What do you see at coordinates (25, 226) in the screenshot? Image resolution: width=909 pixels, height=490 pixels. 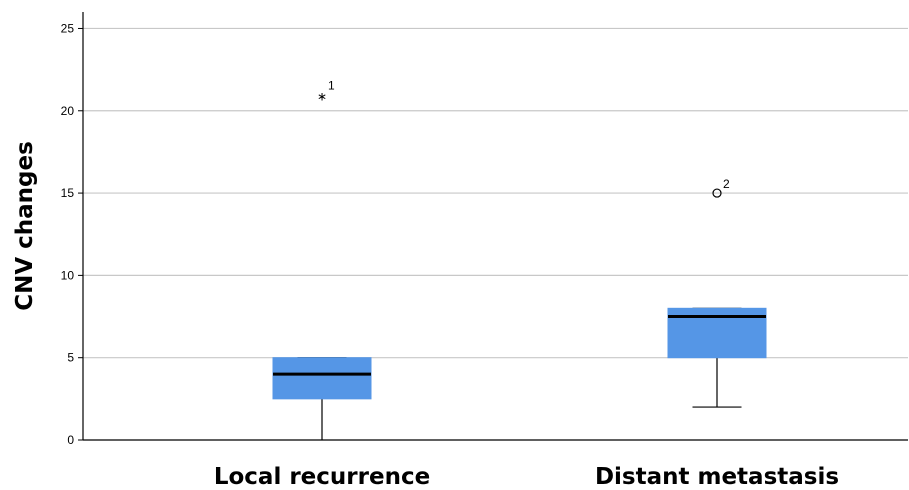 I see `y-axis-title: CNV changes` at bounding box center [25, 226].